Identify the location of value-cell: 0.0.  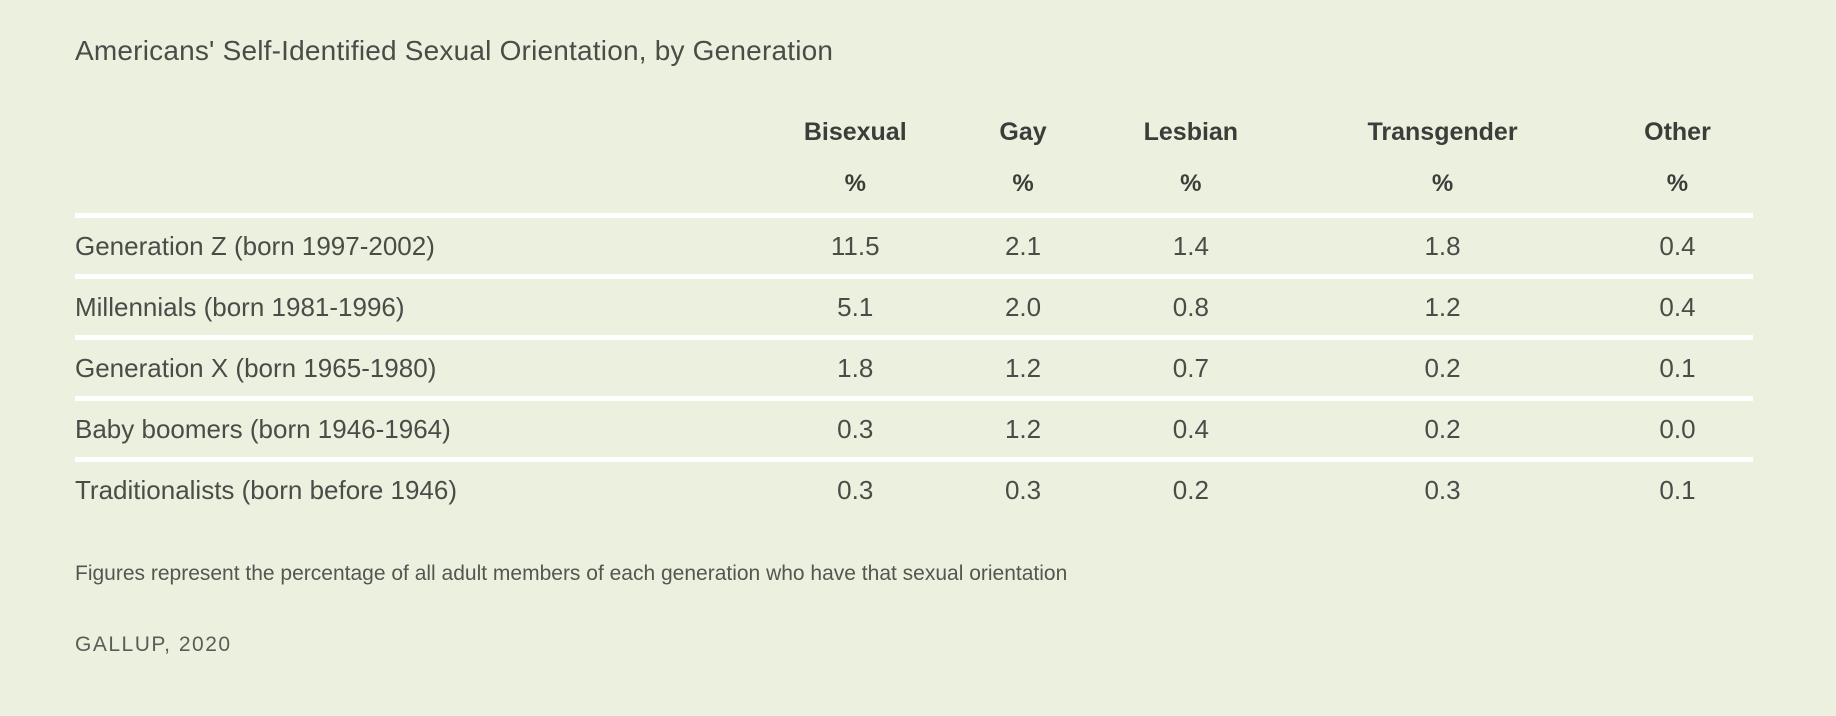
(1677, 428).